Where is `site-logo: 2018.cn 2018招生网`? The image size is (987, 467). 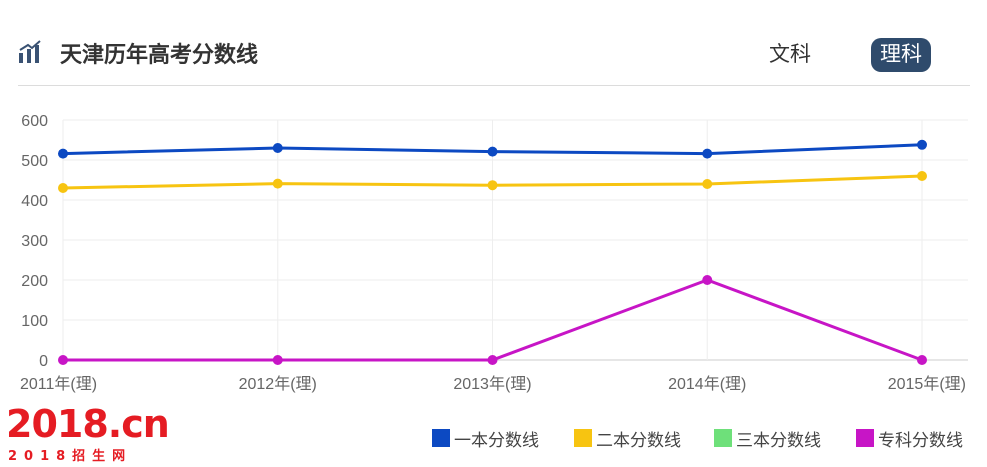
site-logo: 2018.cn 2018招生网 is located at coordinates (88, 432).